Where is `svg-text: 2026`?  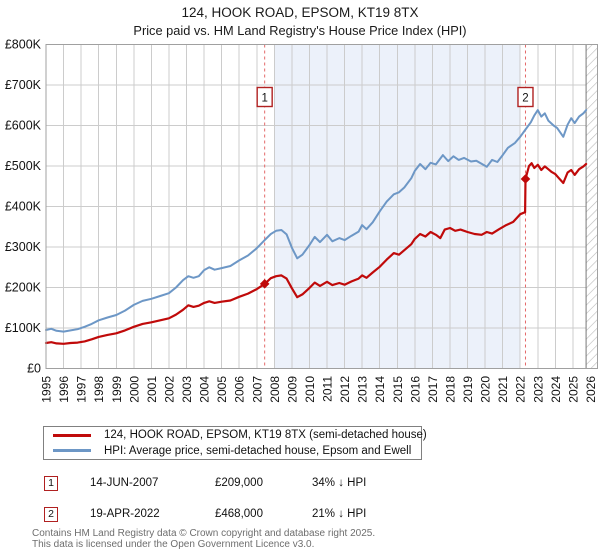
svg-text: 2026 is located at coordinates (591, 389).